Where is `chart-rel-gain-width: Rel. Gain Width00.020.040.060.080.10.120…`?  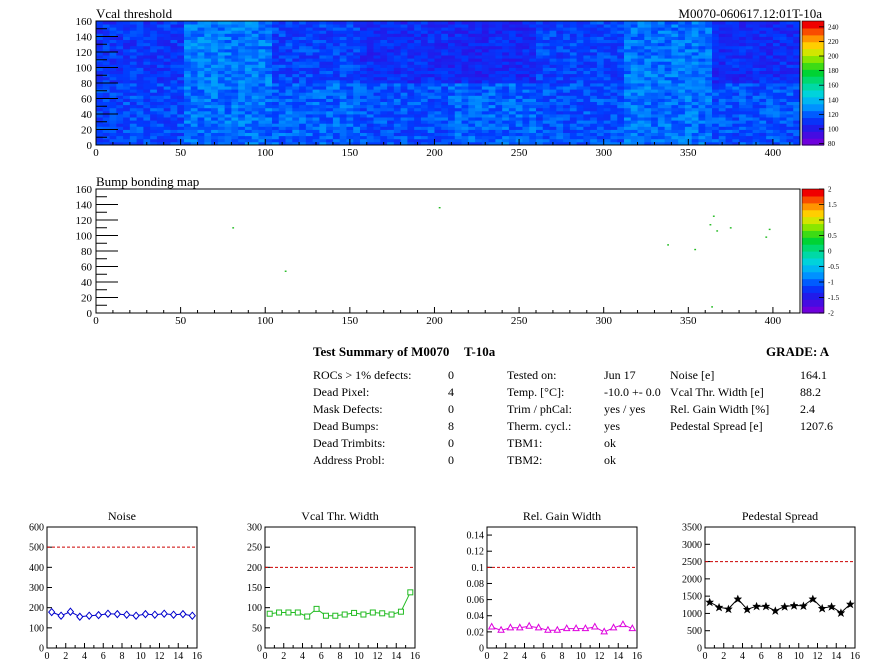 chart-rel-gain-width: Rel. Gain Width00.020.040.060.080.10.120… is located at coordinates (555, 585).